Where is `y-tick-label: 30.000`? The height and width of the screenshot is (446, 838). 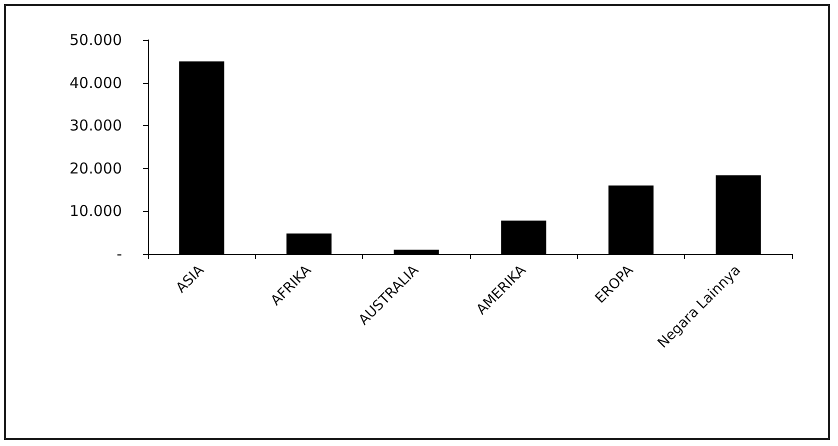
y-tick-label: 30.000 is located at coordinates (96, 125).